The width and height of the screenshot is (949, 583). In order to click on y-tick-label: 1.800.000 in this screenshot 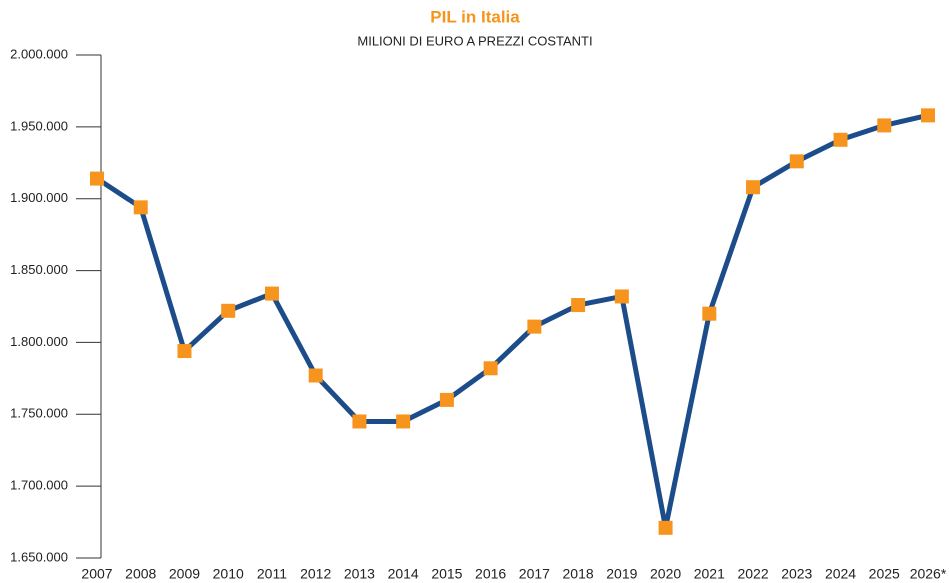, I will do `click(39, 341)`.